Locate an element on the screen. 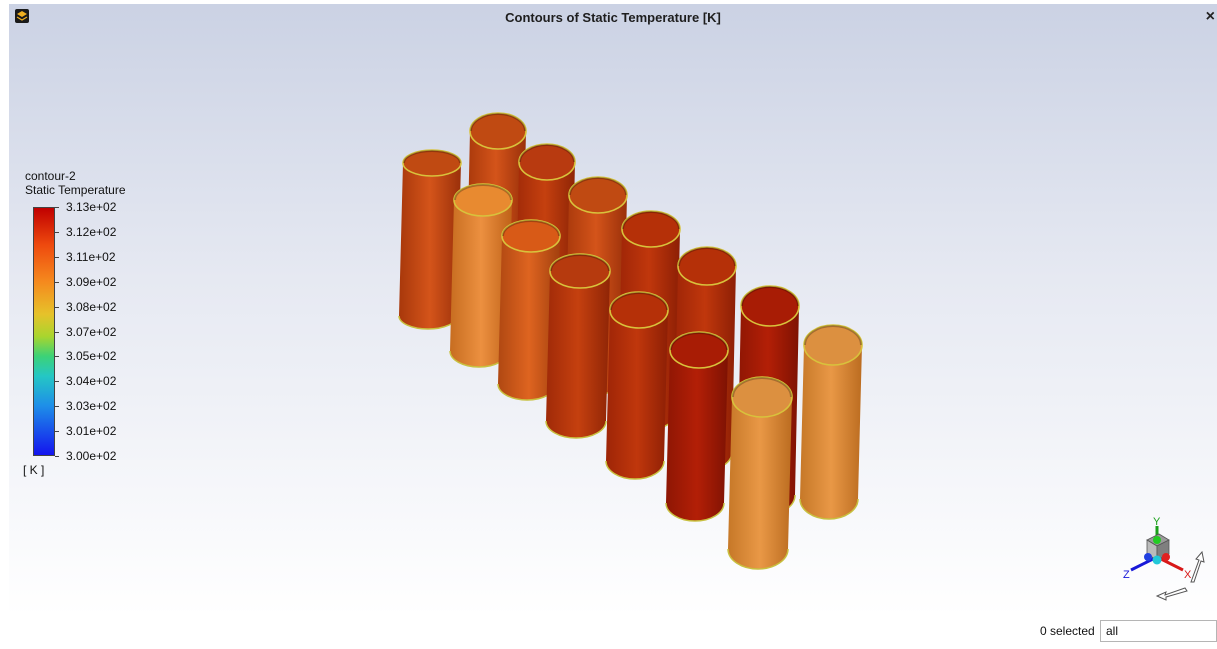 The width and height of the screenshot is (1217, 649). legend-variable: Static Temperature is located at coordinates (75, 190).